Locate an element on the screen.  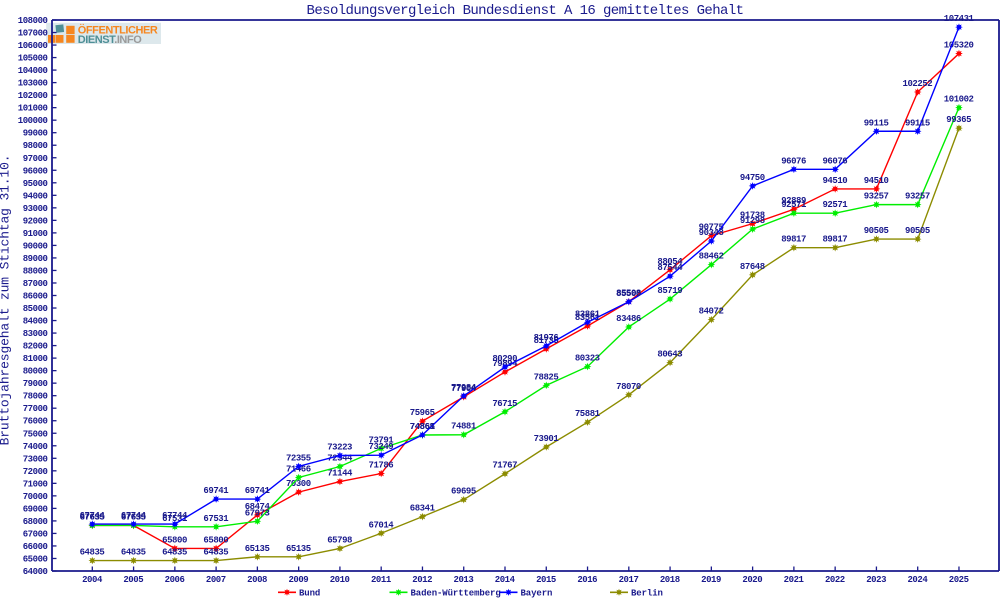
svg-text: 2014 is located at coordinates (505, 580).